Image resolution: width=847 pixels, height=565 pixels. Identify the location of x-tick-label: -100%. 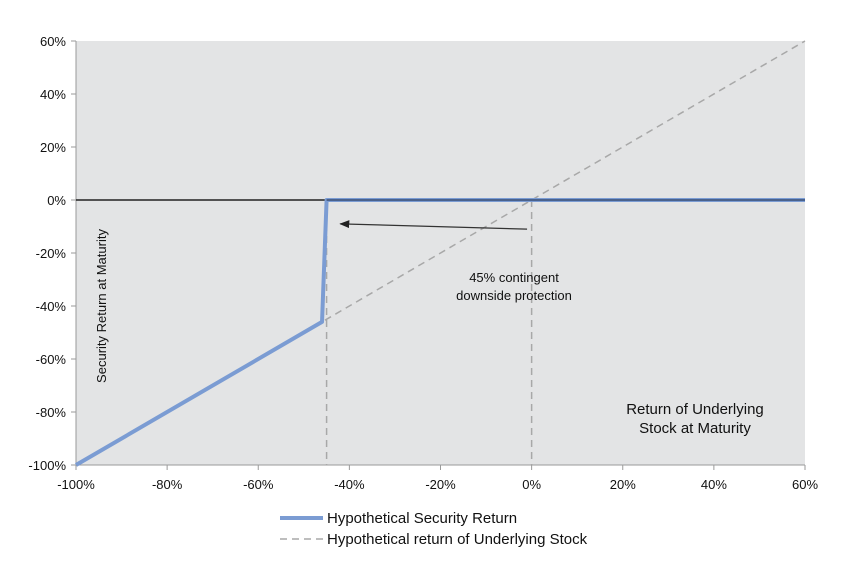
(76, 484).